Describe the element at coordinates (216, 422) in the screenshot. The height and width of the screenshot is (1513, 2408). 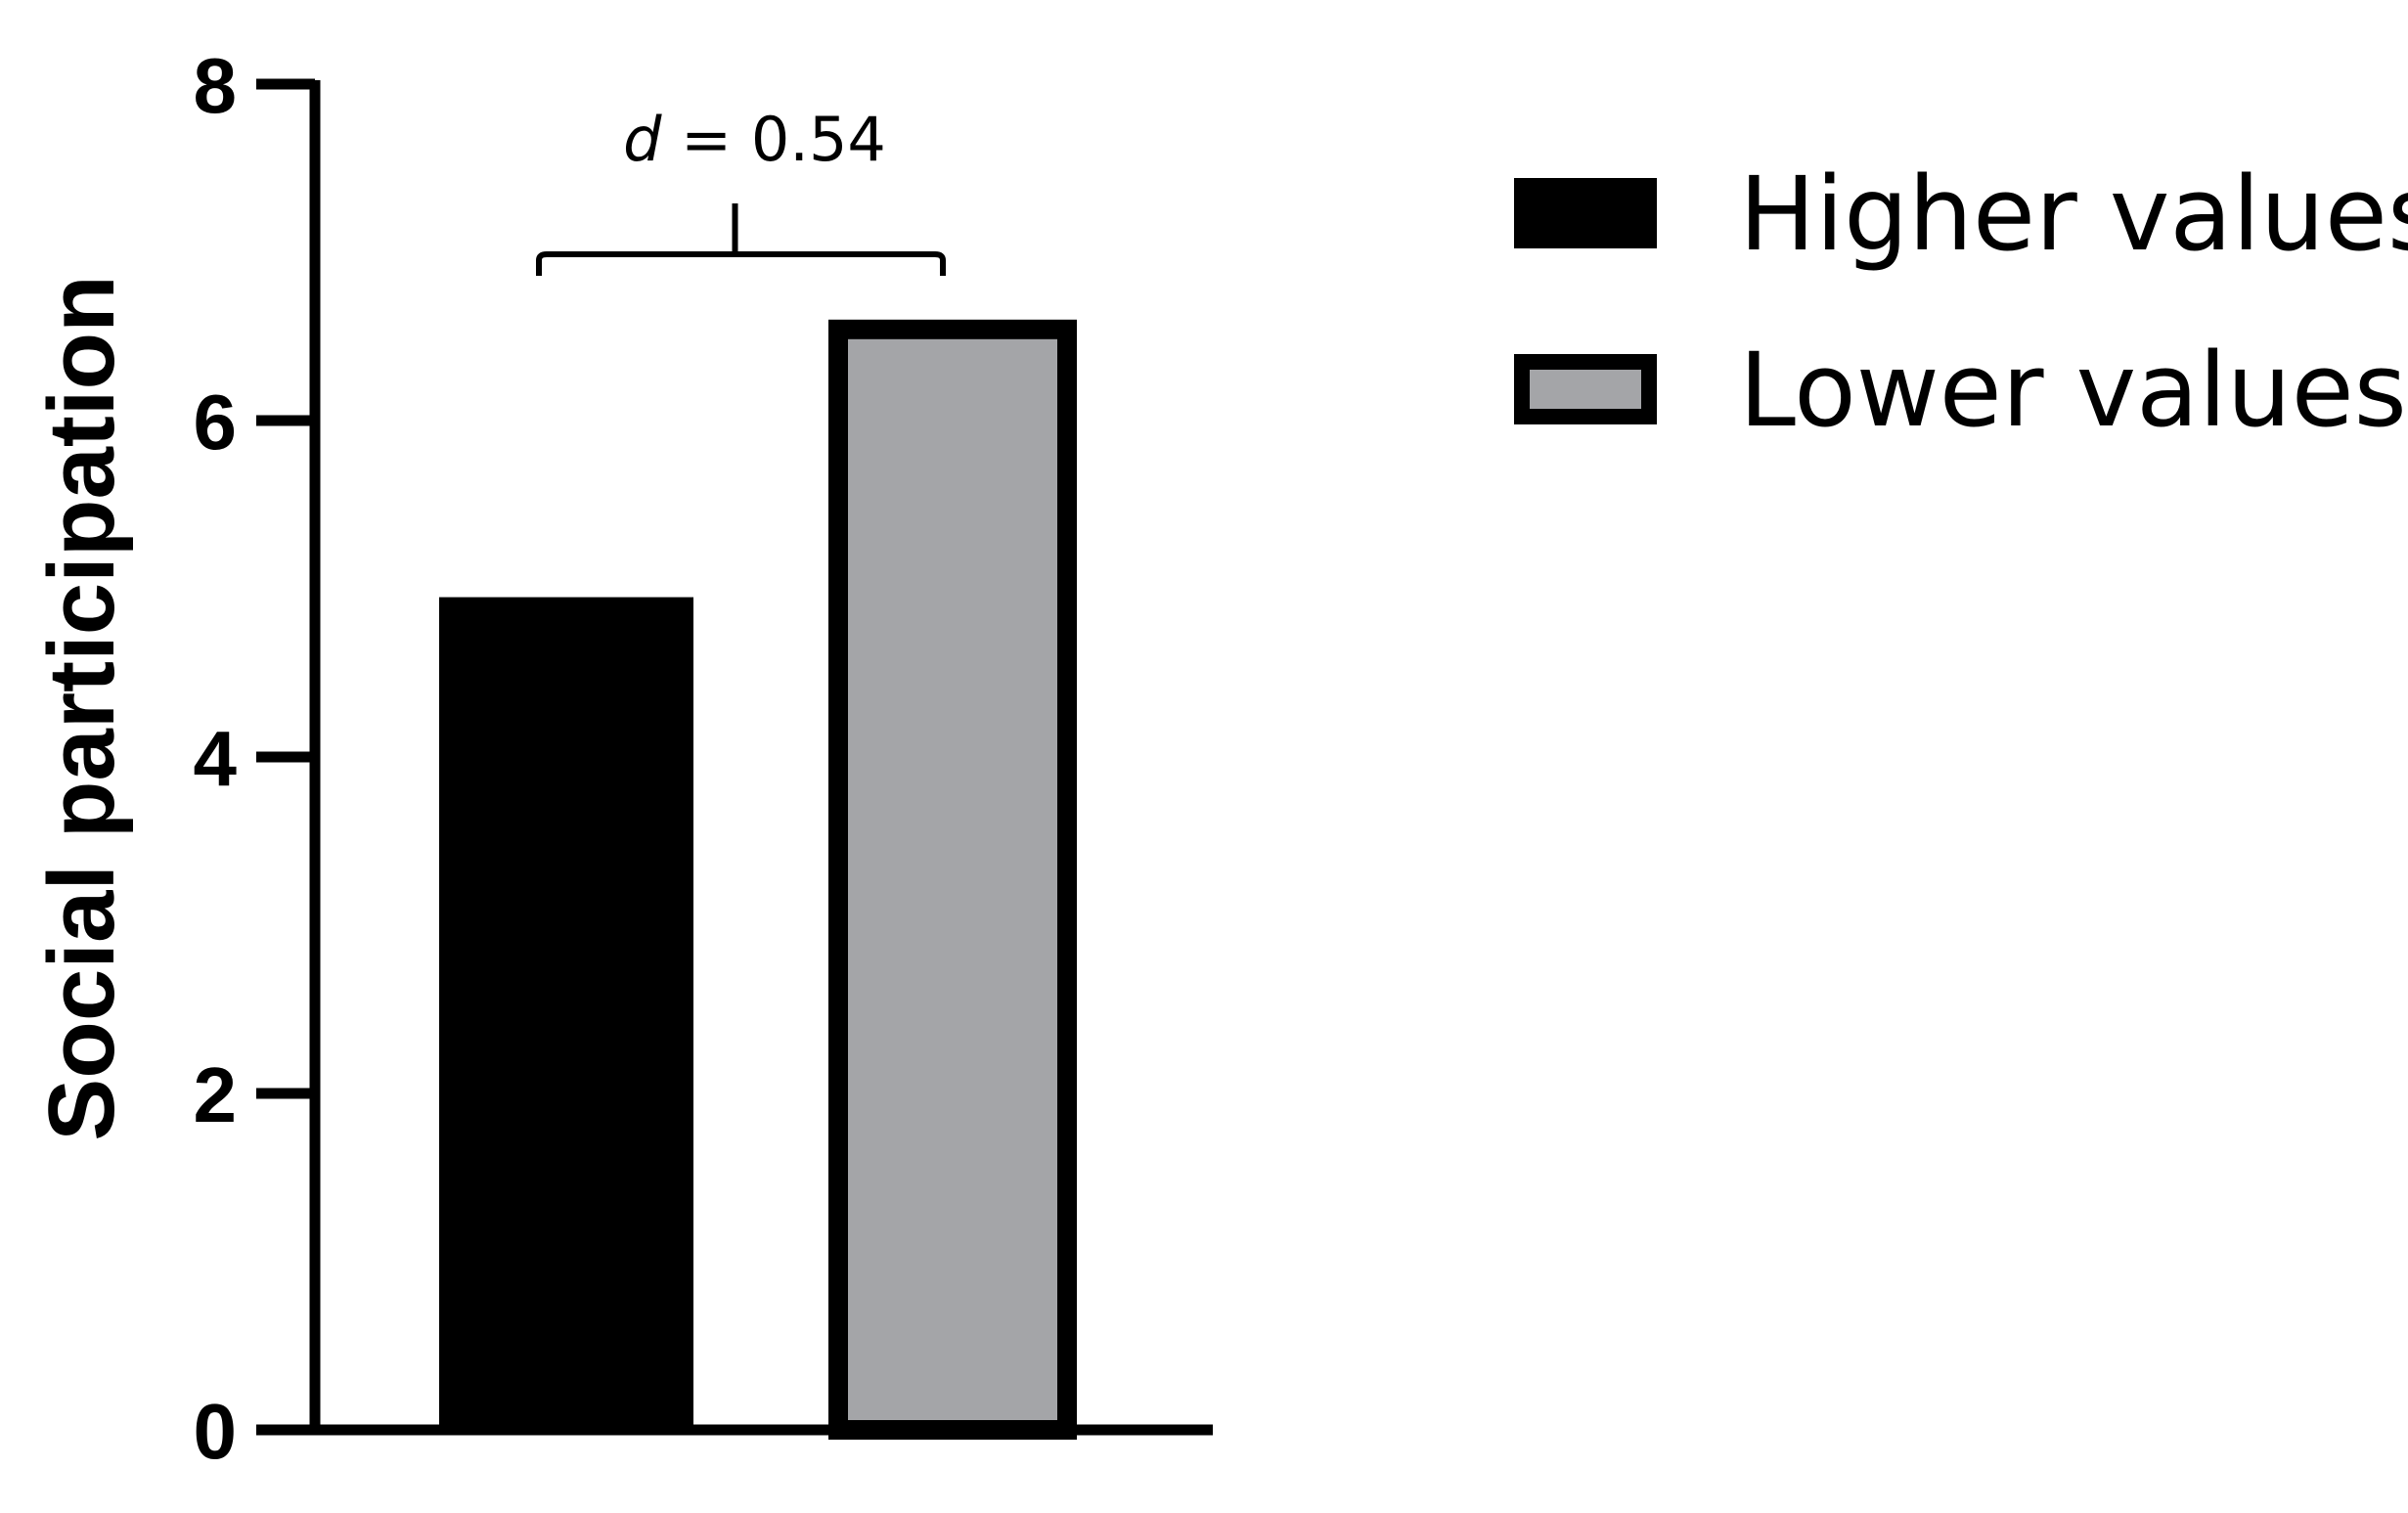
I see `y-tick-label: 6` at that location.